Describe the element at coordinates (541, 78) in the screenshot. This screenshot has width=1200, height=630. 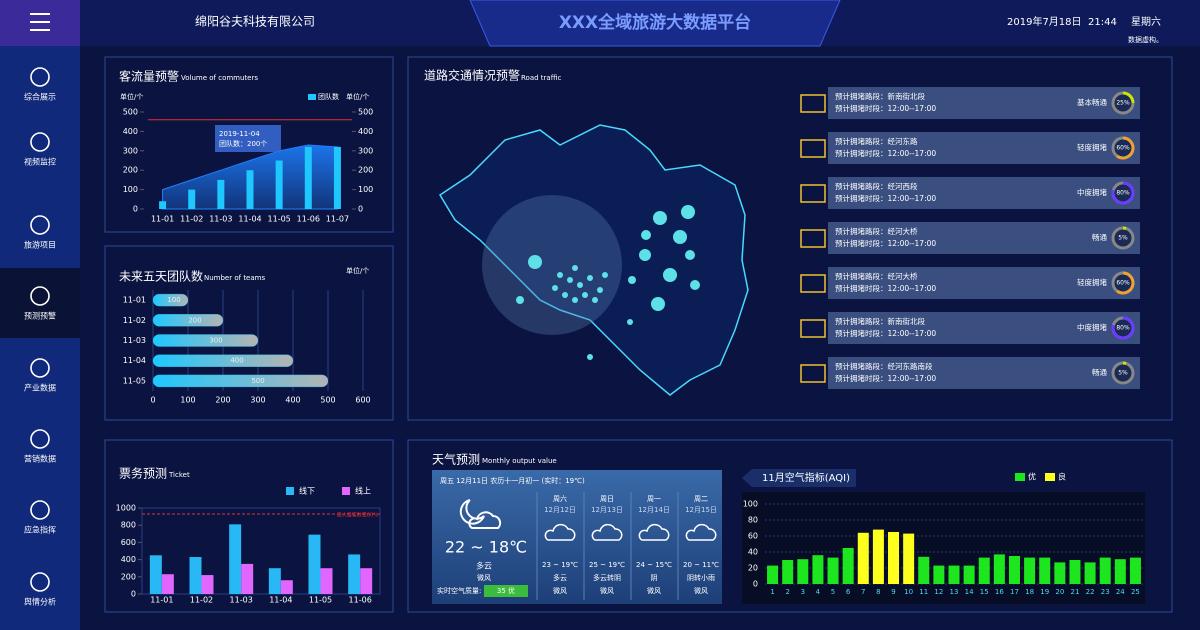
I see `panel-subtitle: Road traffic` at that location.